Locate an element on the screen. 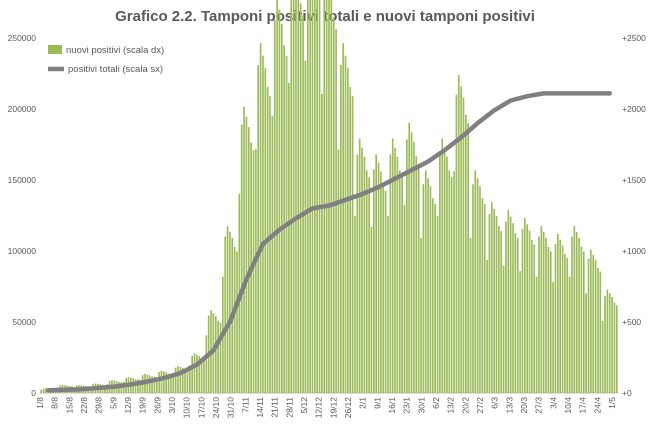 The height and width of the screenshot is (425, 650). x-tick-label: 5/9 is located at coordinates (113, 403).